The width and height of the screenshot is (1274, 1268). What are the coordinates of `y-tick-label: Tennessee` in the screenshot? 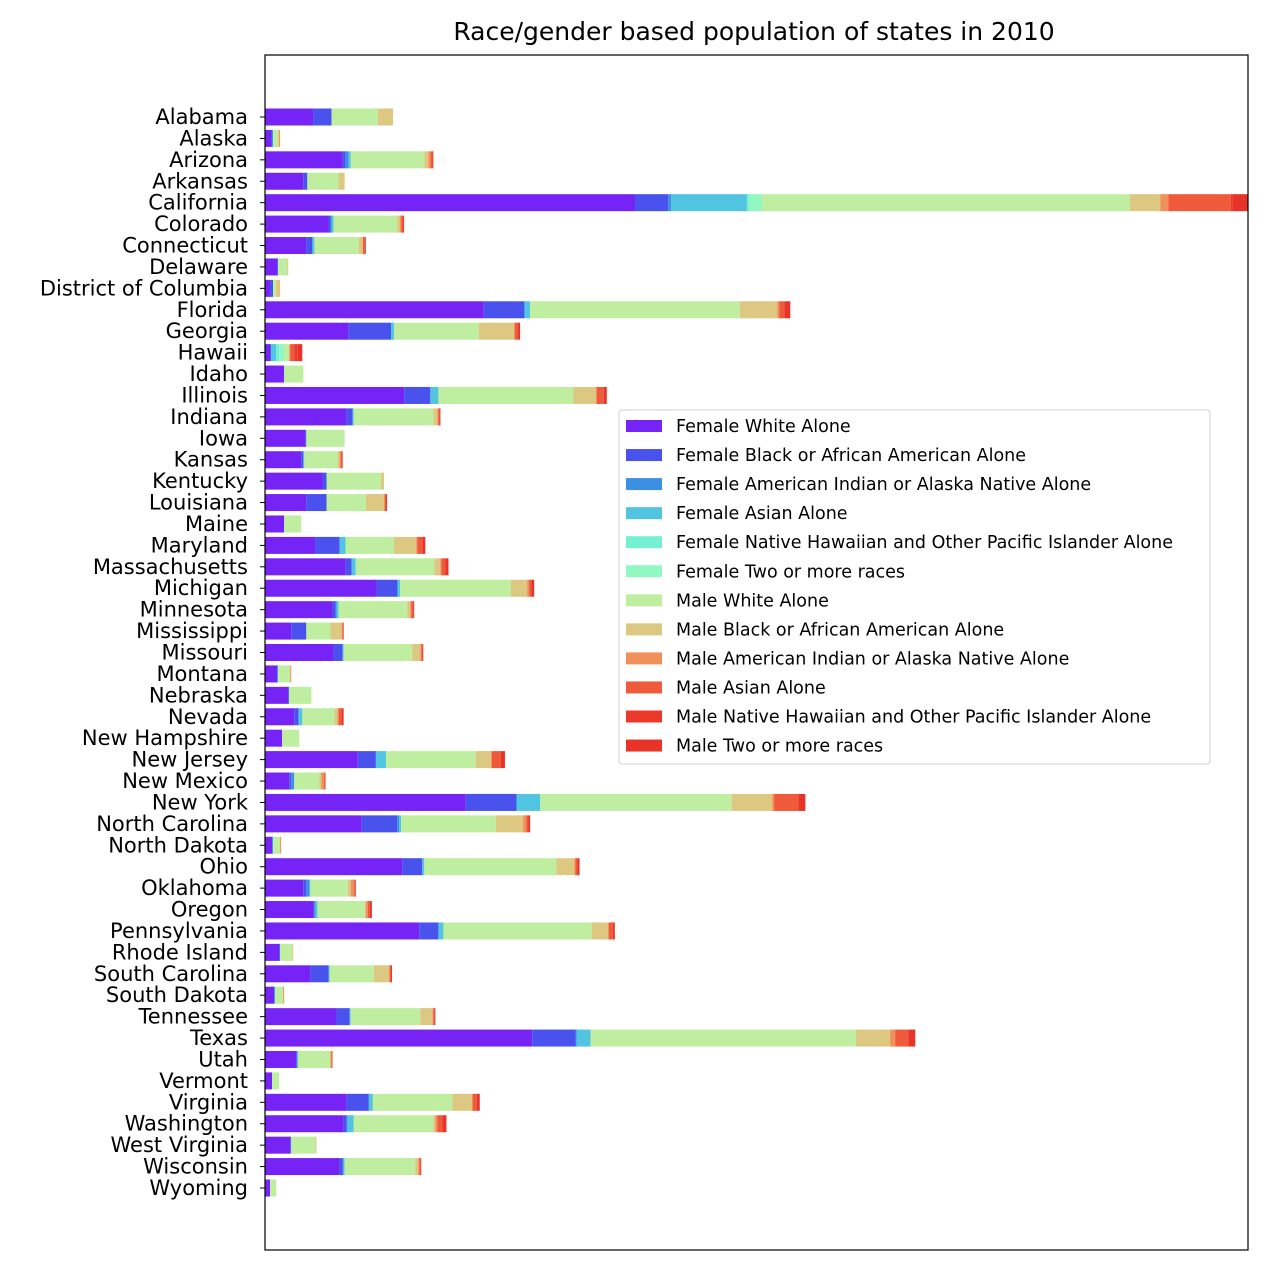 It's located at (193, 1017).